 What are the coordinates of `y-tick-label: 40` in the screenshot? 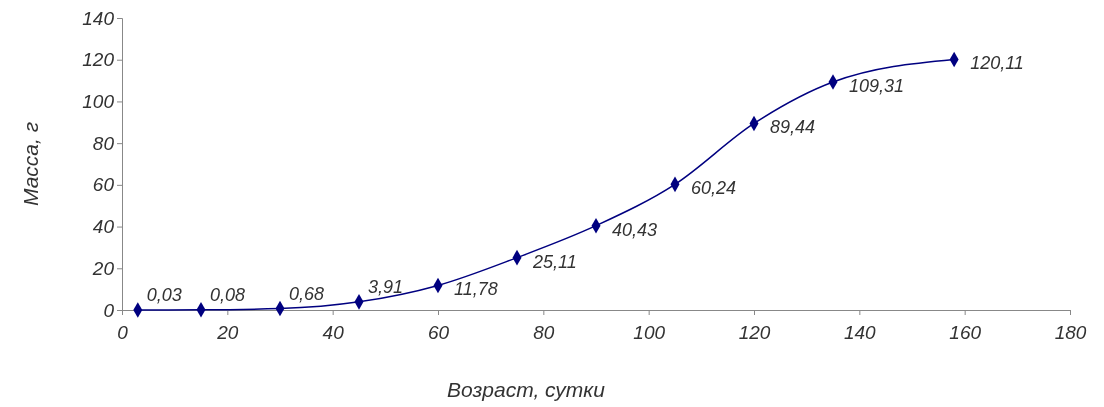 It's located at (103, 227).